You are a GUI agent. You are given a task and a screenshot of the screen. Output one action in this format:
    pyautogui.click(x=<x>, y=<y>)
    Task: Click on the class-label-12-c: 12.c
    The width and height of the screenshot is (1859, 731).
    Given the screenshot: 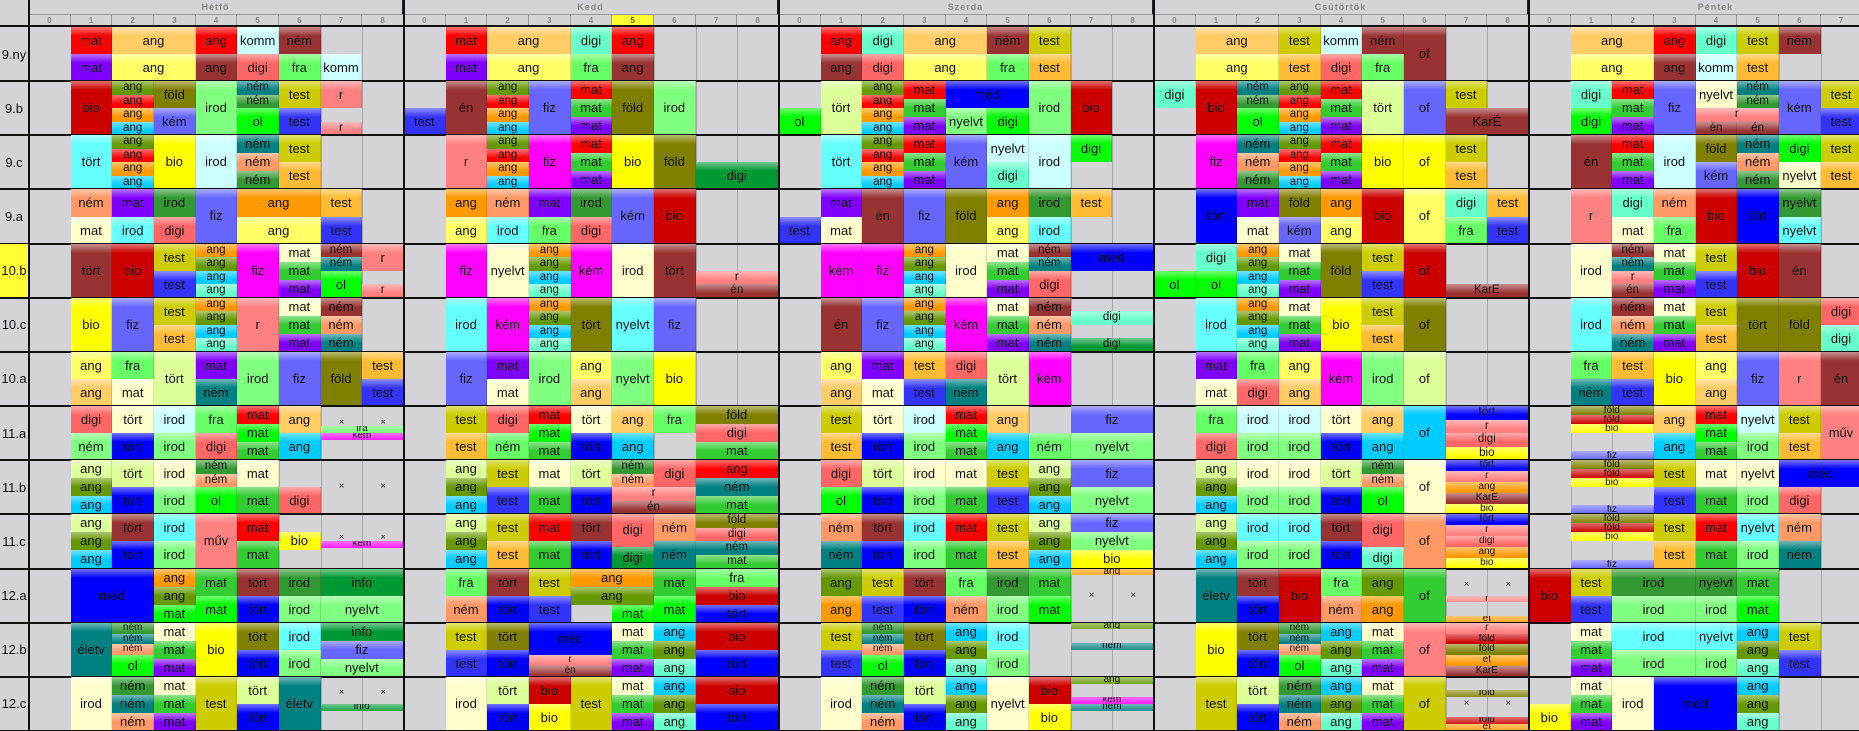 What is the action you would take?
    pyautogui.click(x=14, y=703)
    